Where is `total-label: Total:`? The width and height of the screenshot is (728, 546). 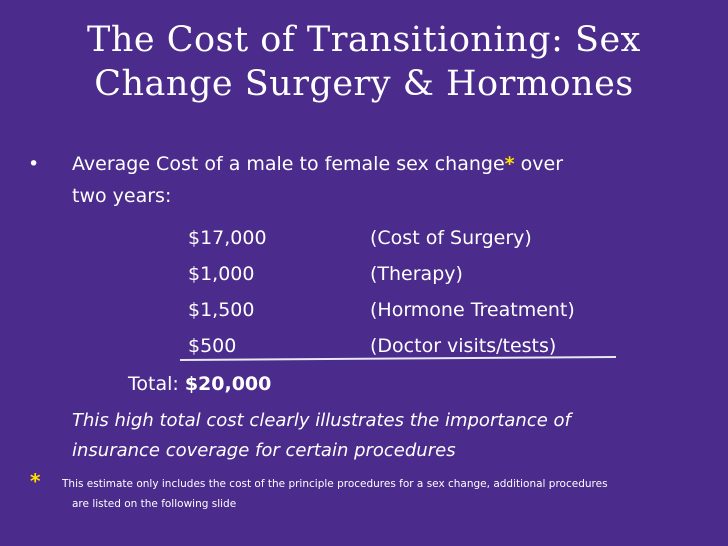
total-label: Total: is located at coordinates (156, 384).